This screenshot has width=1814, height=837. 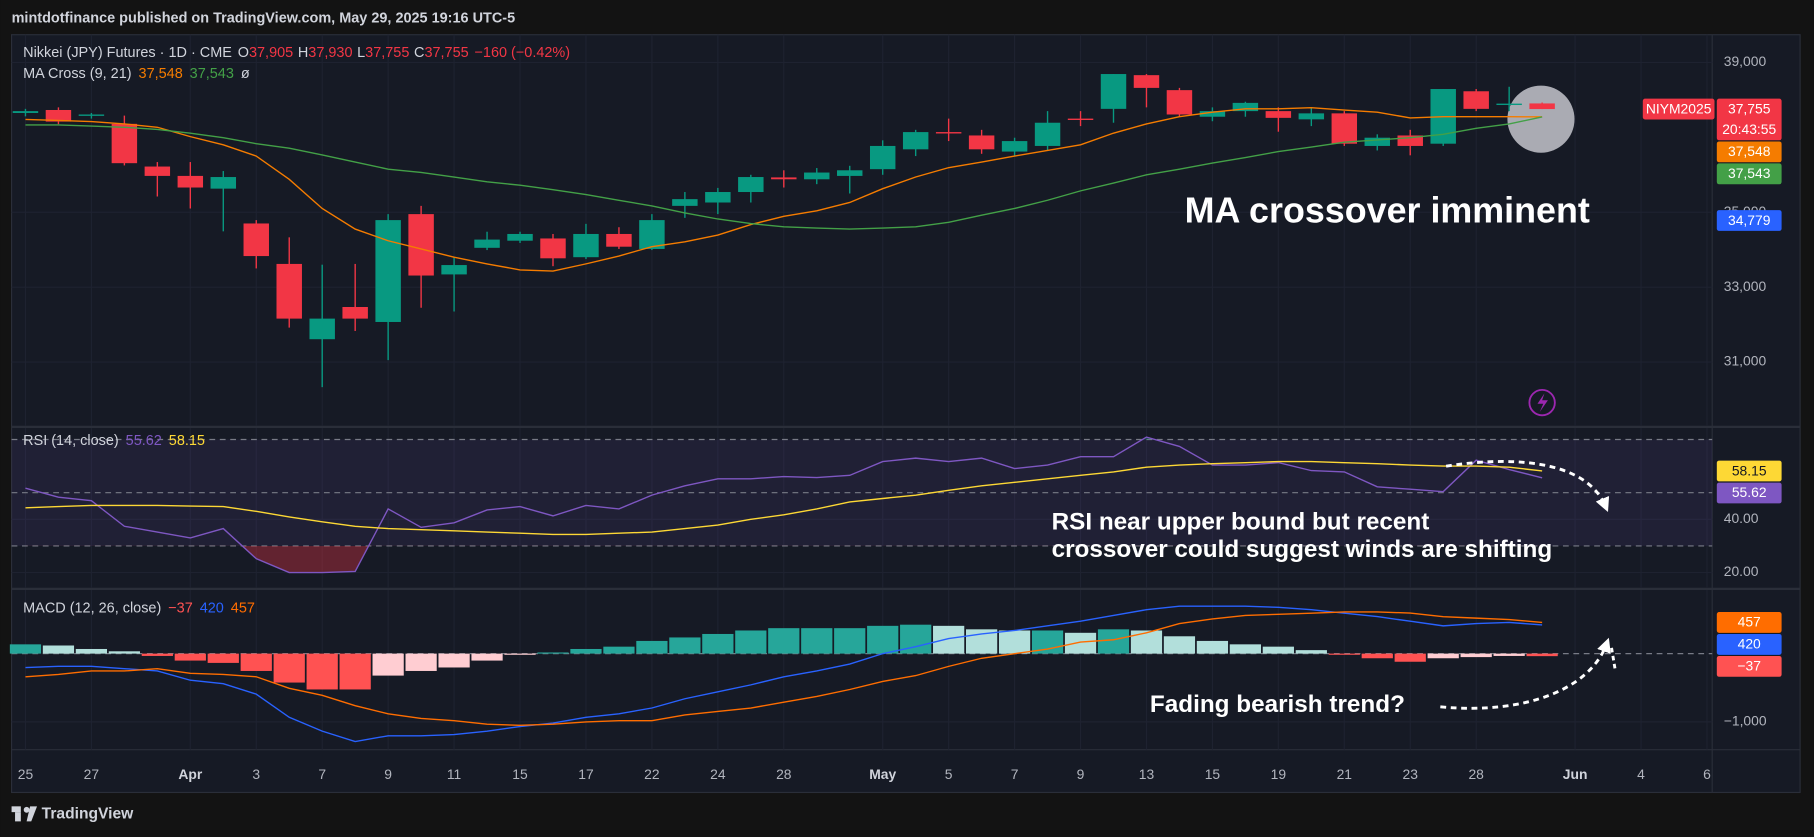 What do you see at coordinates (1213, 774) in the screenshot?
I see `x-tick-label: 15` at bounding box center [1213, 774].